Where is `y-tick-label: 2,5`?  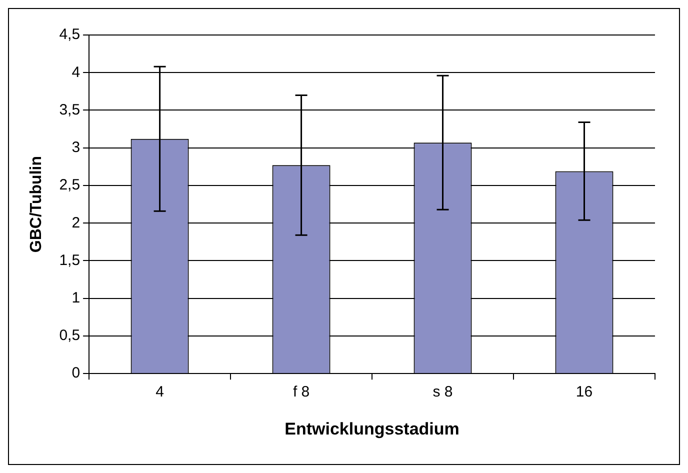
y-tick-label: 2,5 is located at coordinates (69, 185).